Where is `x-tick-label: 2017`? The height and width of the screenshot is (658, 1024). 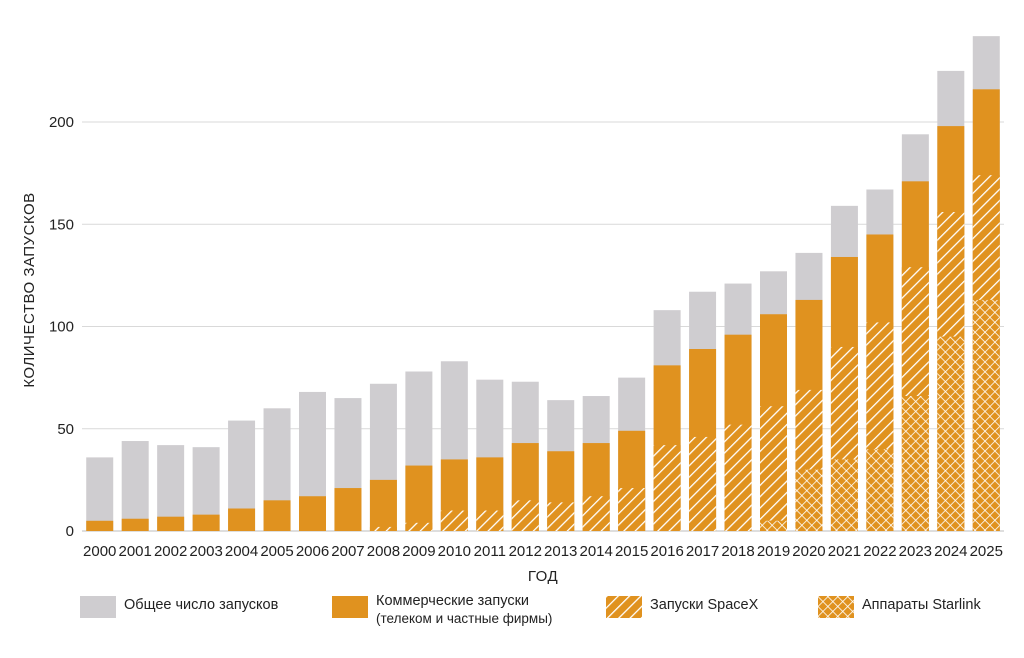 x-tick-label: 2017 is located at coordinates (702, 551).